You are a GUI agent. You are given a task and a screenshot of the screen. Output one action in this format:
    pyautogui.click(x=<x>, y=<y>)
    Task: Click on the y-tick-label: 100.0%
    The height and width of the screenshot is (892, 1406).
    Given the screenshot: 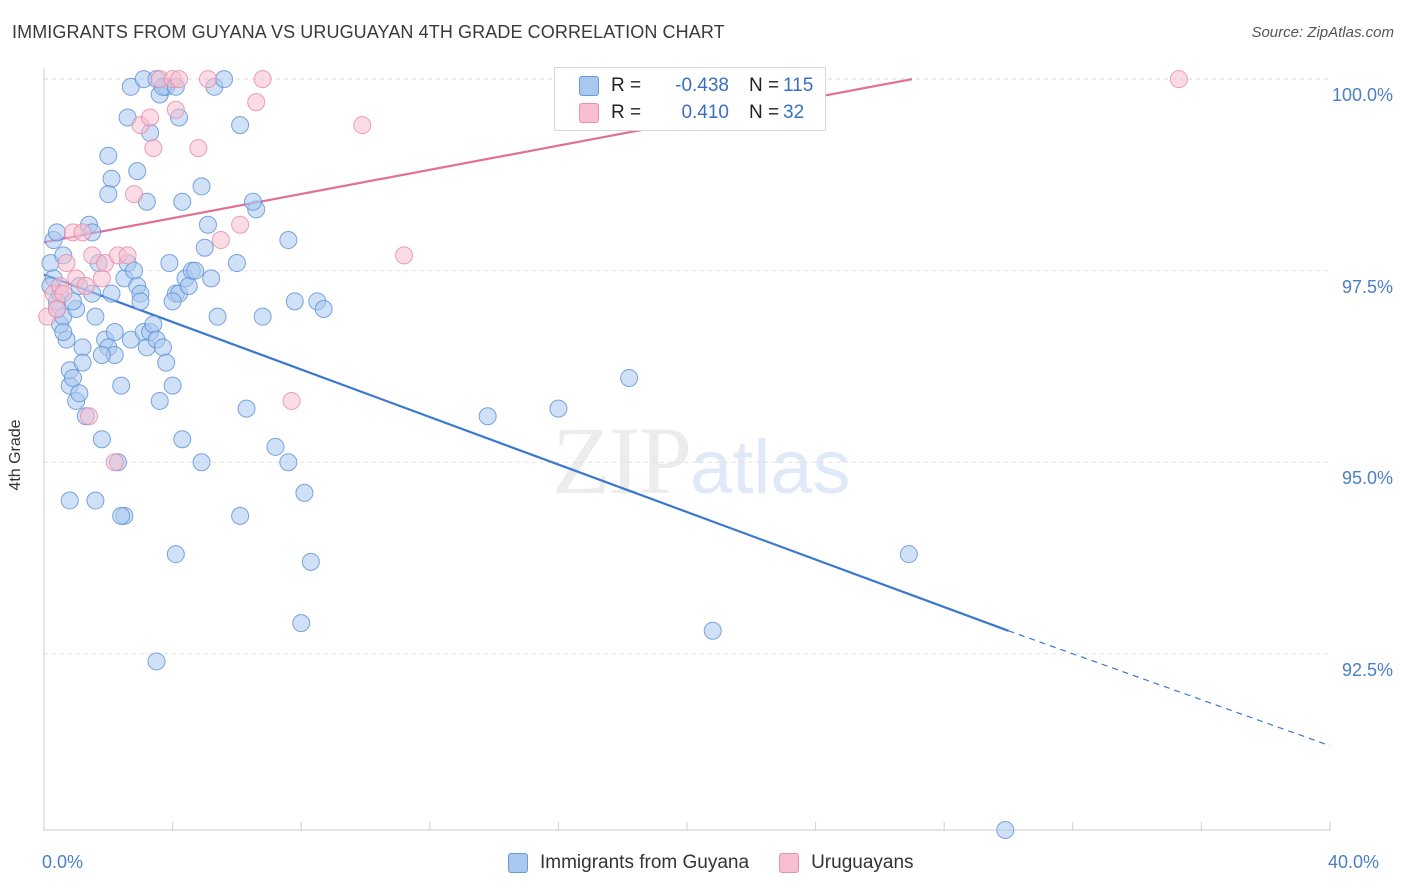 What is the action you would take?
    pyautogui.click(x=1362, y=95)
    